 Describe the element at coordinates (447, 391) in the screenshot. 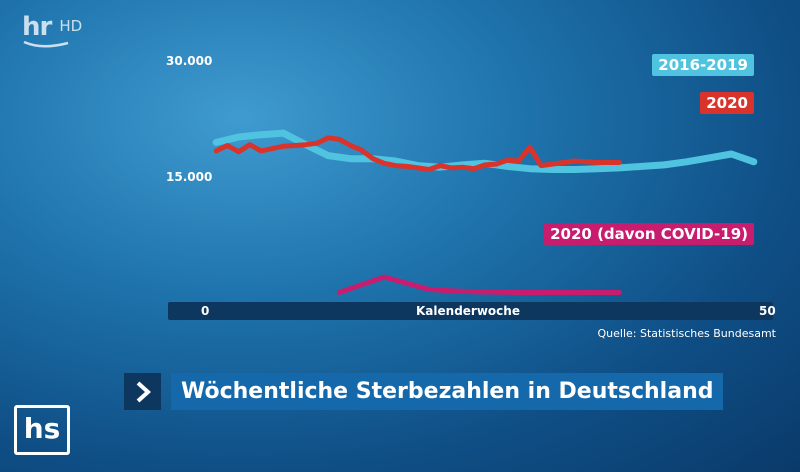

I see `headline-text: Wöchentliche Sterbezahlen in Deutschland` at that location.